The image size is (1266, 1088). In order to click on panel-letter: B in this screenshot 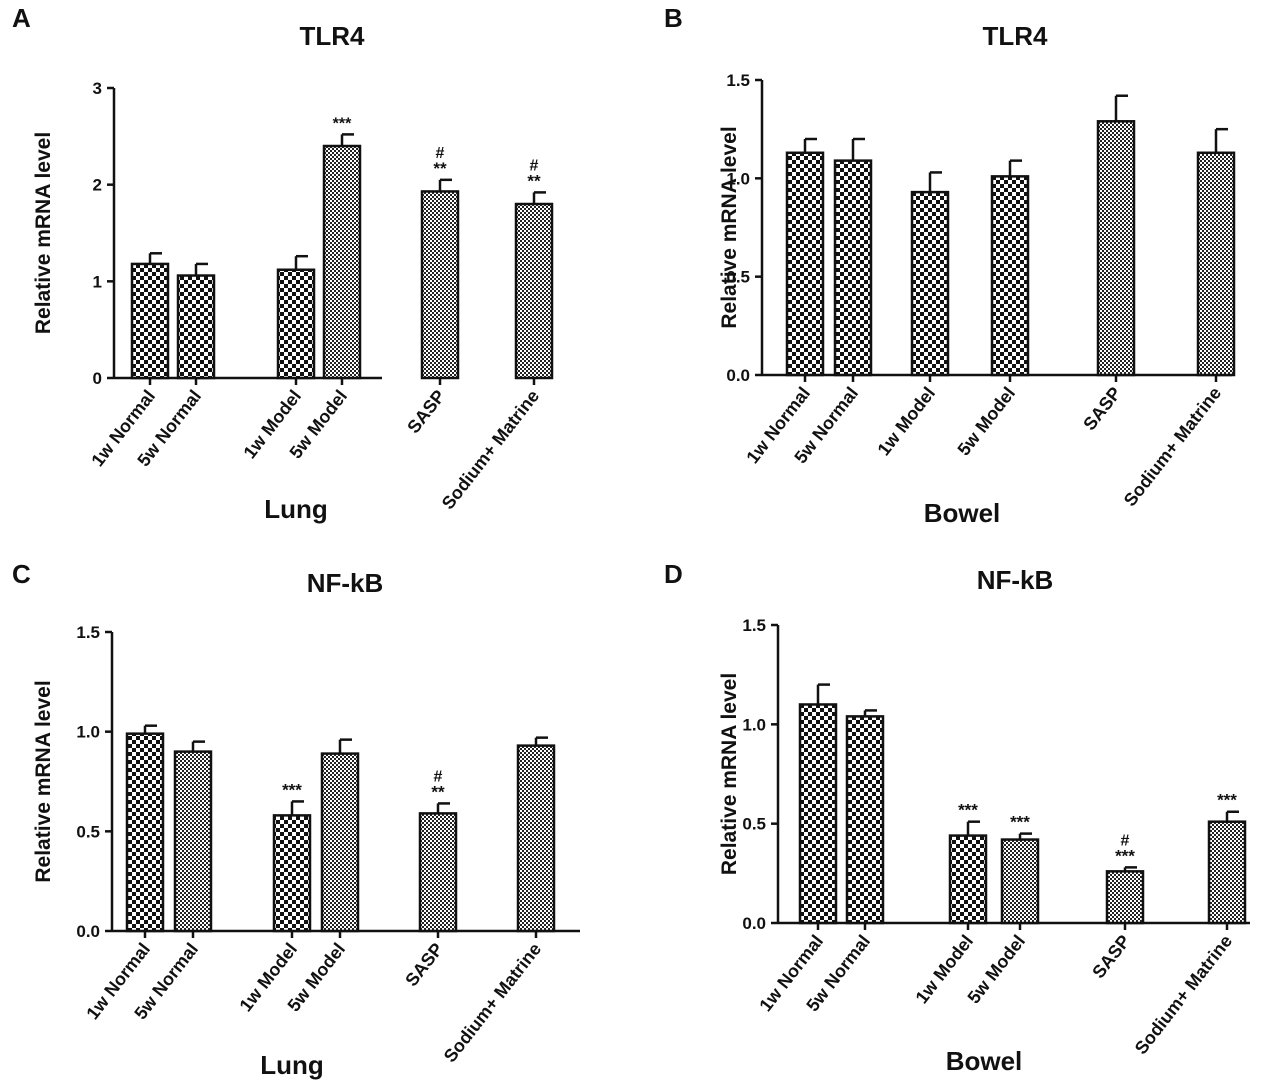, I will do `click(673, 18)`.